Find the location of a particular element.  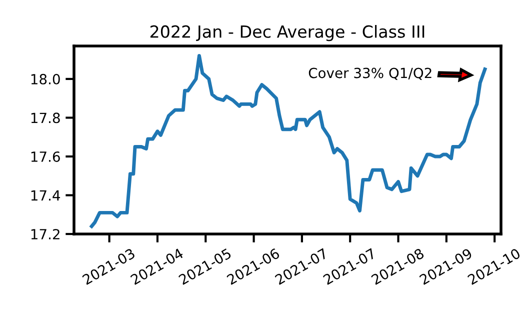

y-tick-label: 17.6 is located at coordinates (45, 156).